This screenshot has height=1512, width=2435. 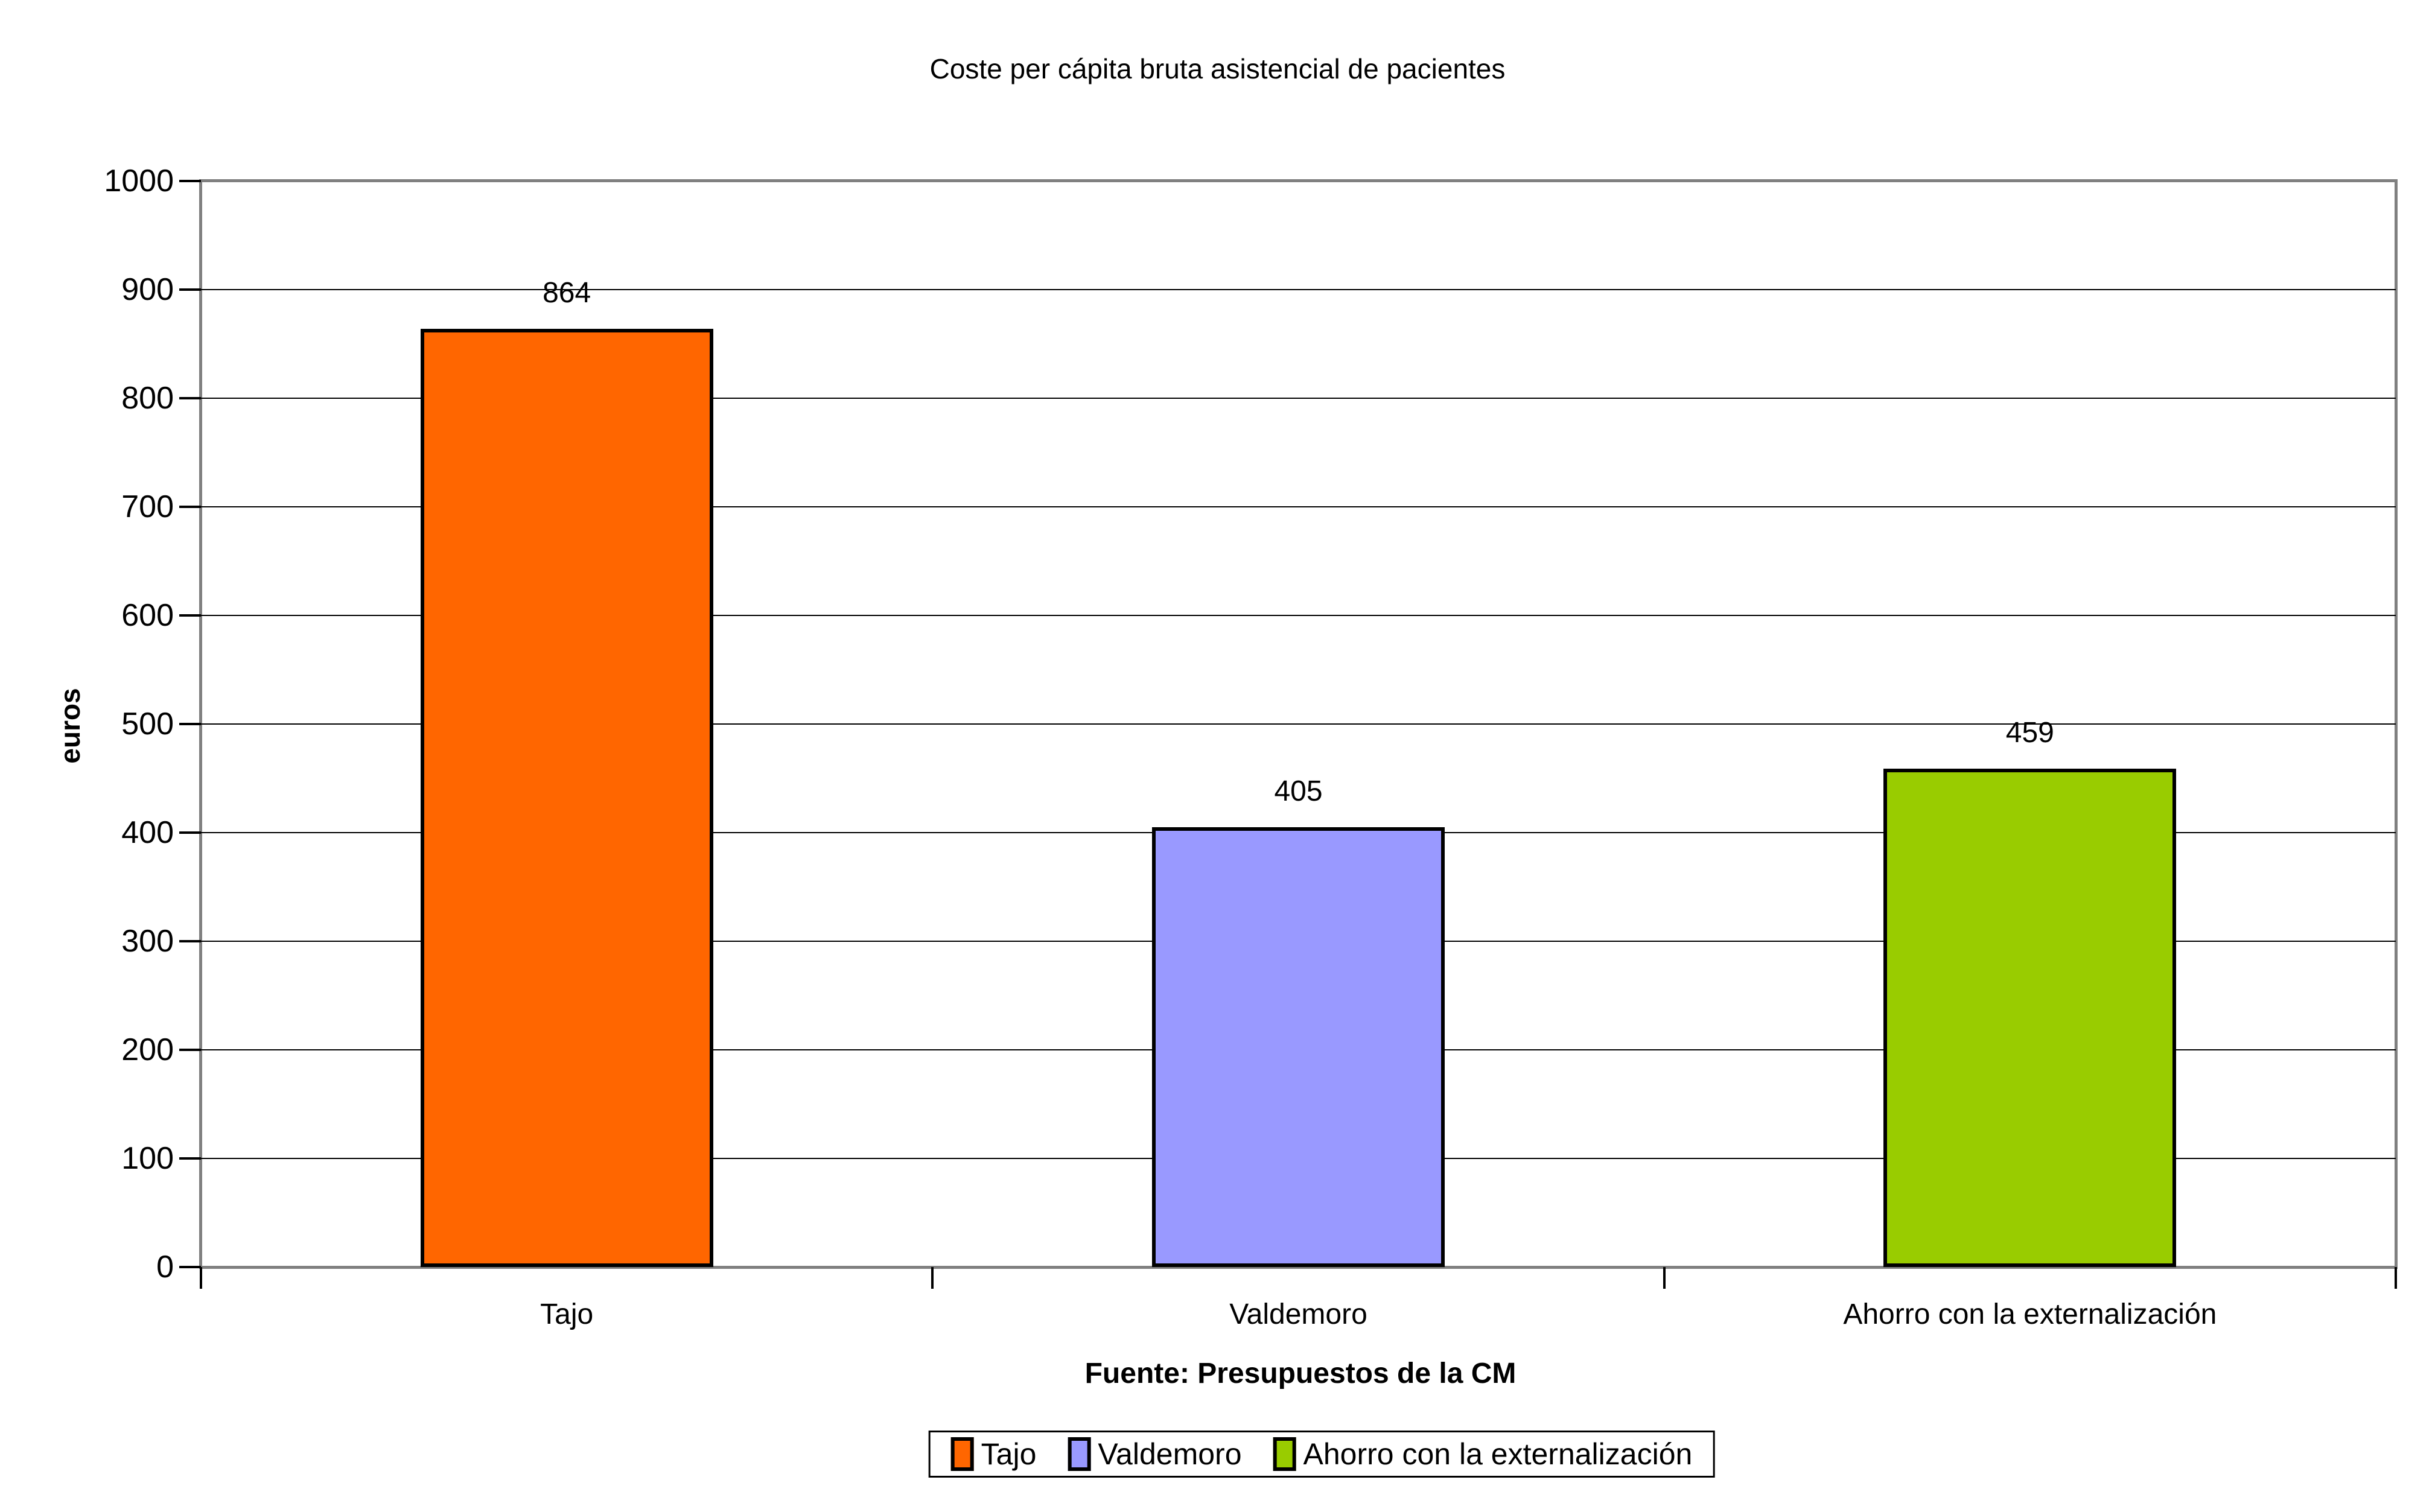 What do you see at coordinates (567, 1314) in the screenshot?
I see `x-axis-category-label: Tajo` at bounding box center [567, 1314].